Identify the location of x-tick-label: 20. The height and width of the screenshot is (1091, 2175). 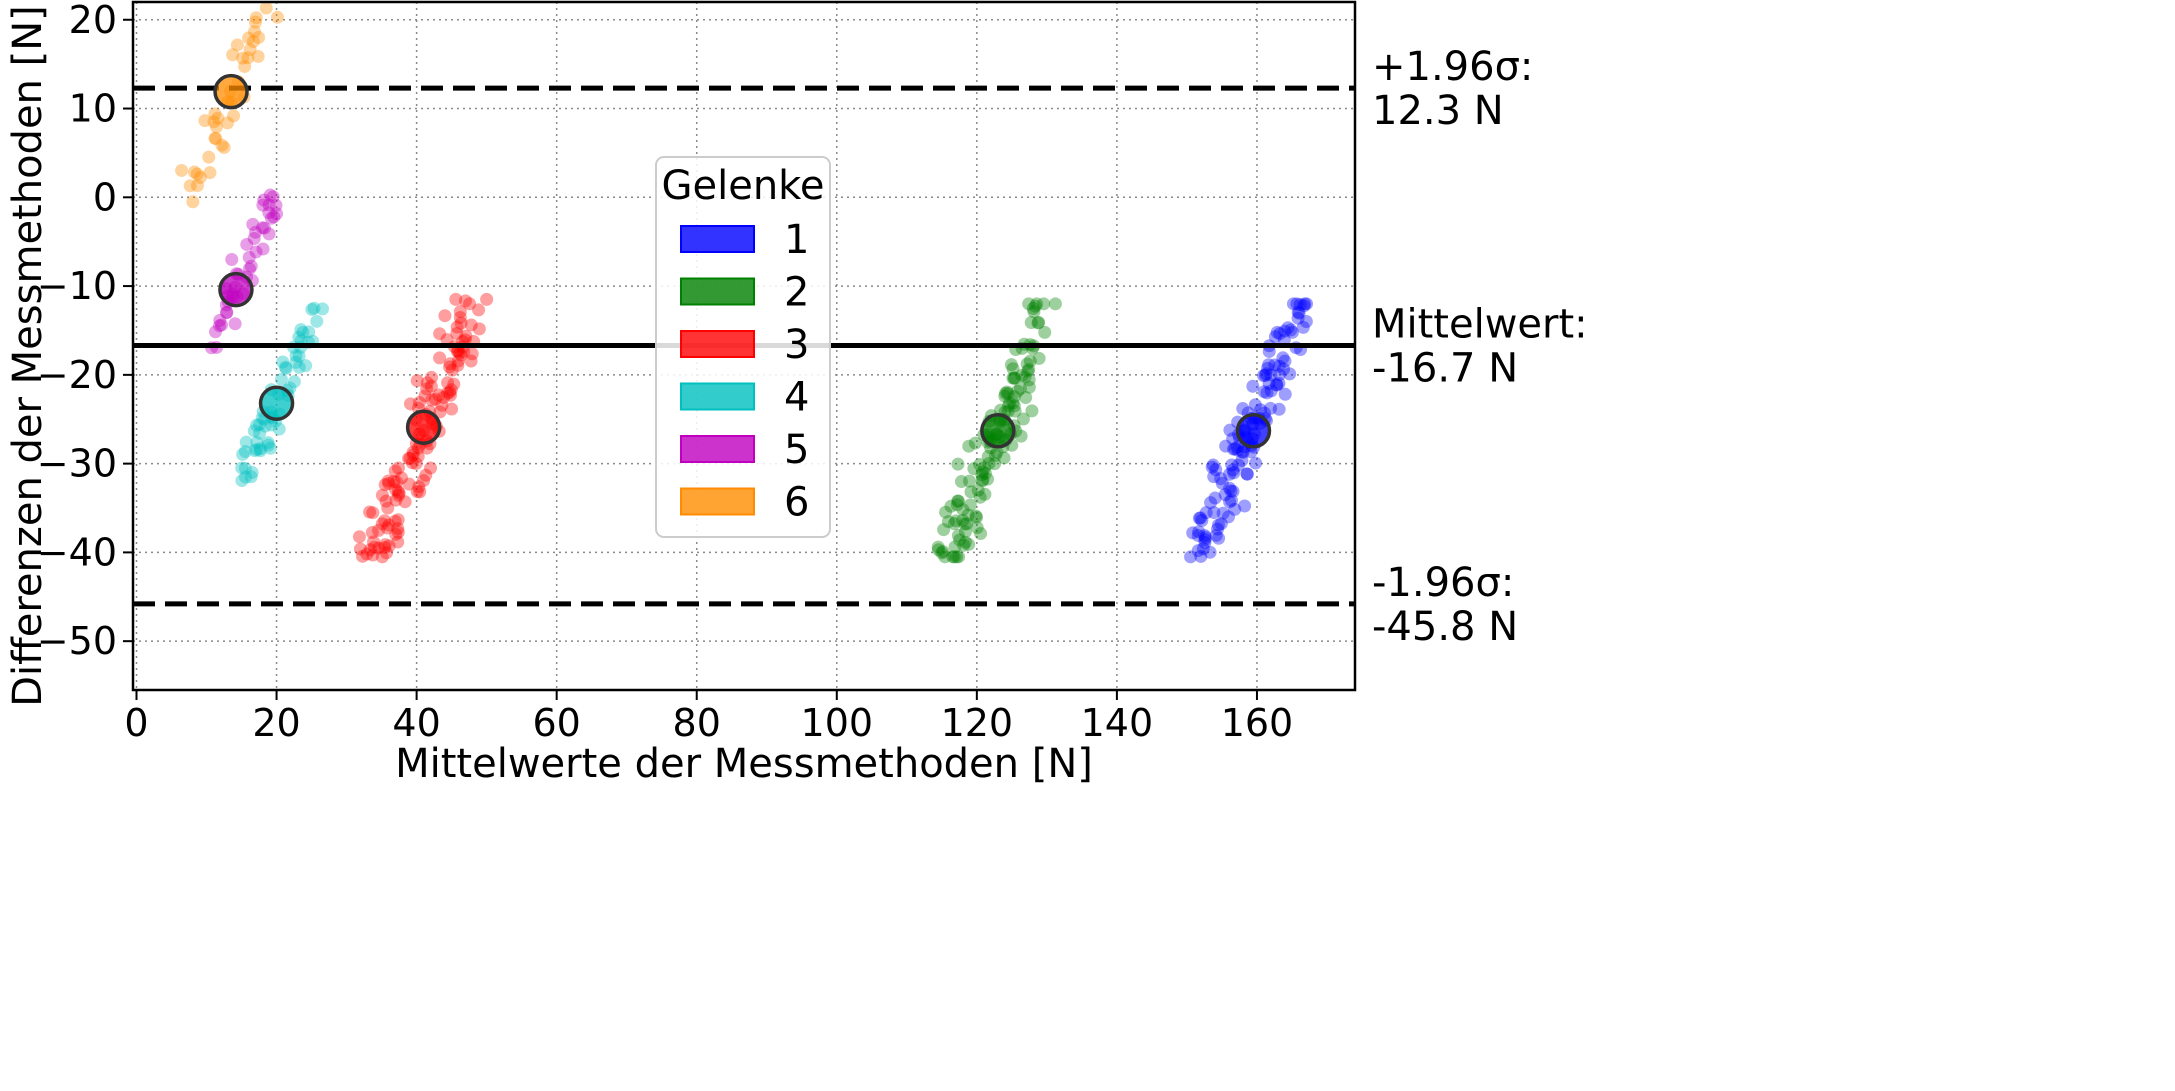
(276, 723).